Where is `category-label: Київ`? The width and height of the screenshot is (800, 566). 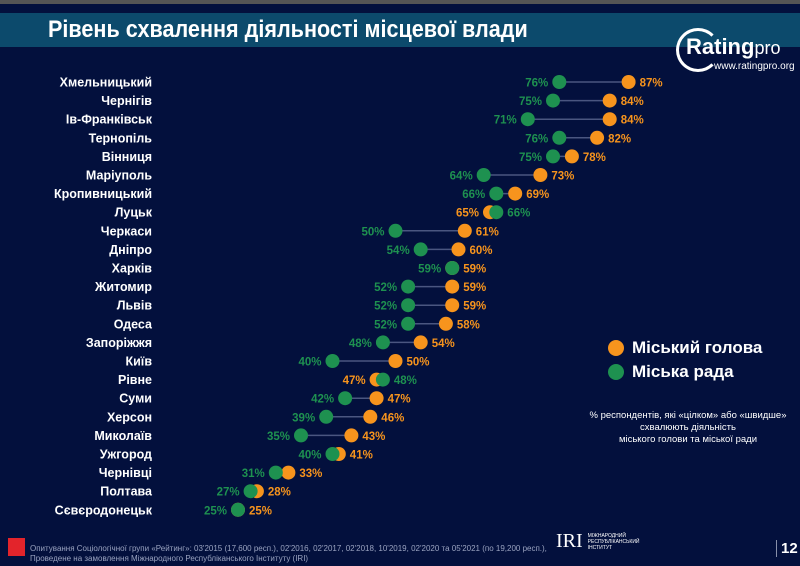 category-label: Київ is located at coordinates (138, 362).